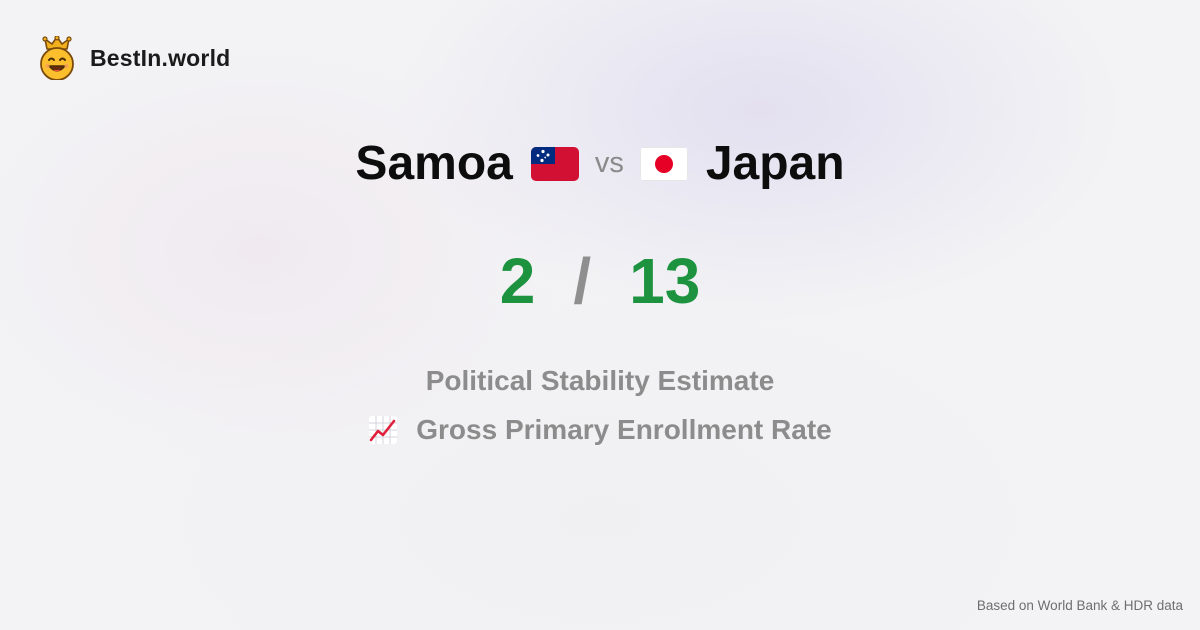 The image size is (1200, 630). I want to click on brand: BestIn.world, so click(134, 58).